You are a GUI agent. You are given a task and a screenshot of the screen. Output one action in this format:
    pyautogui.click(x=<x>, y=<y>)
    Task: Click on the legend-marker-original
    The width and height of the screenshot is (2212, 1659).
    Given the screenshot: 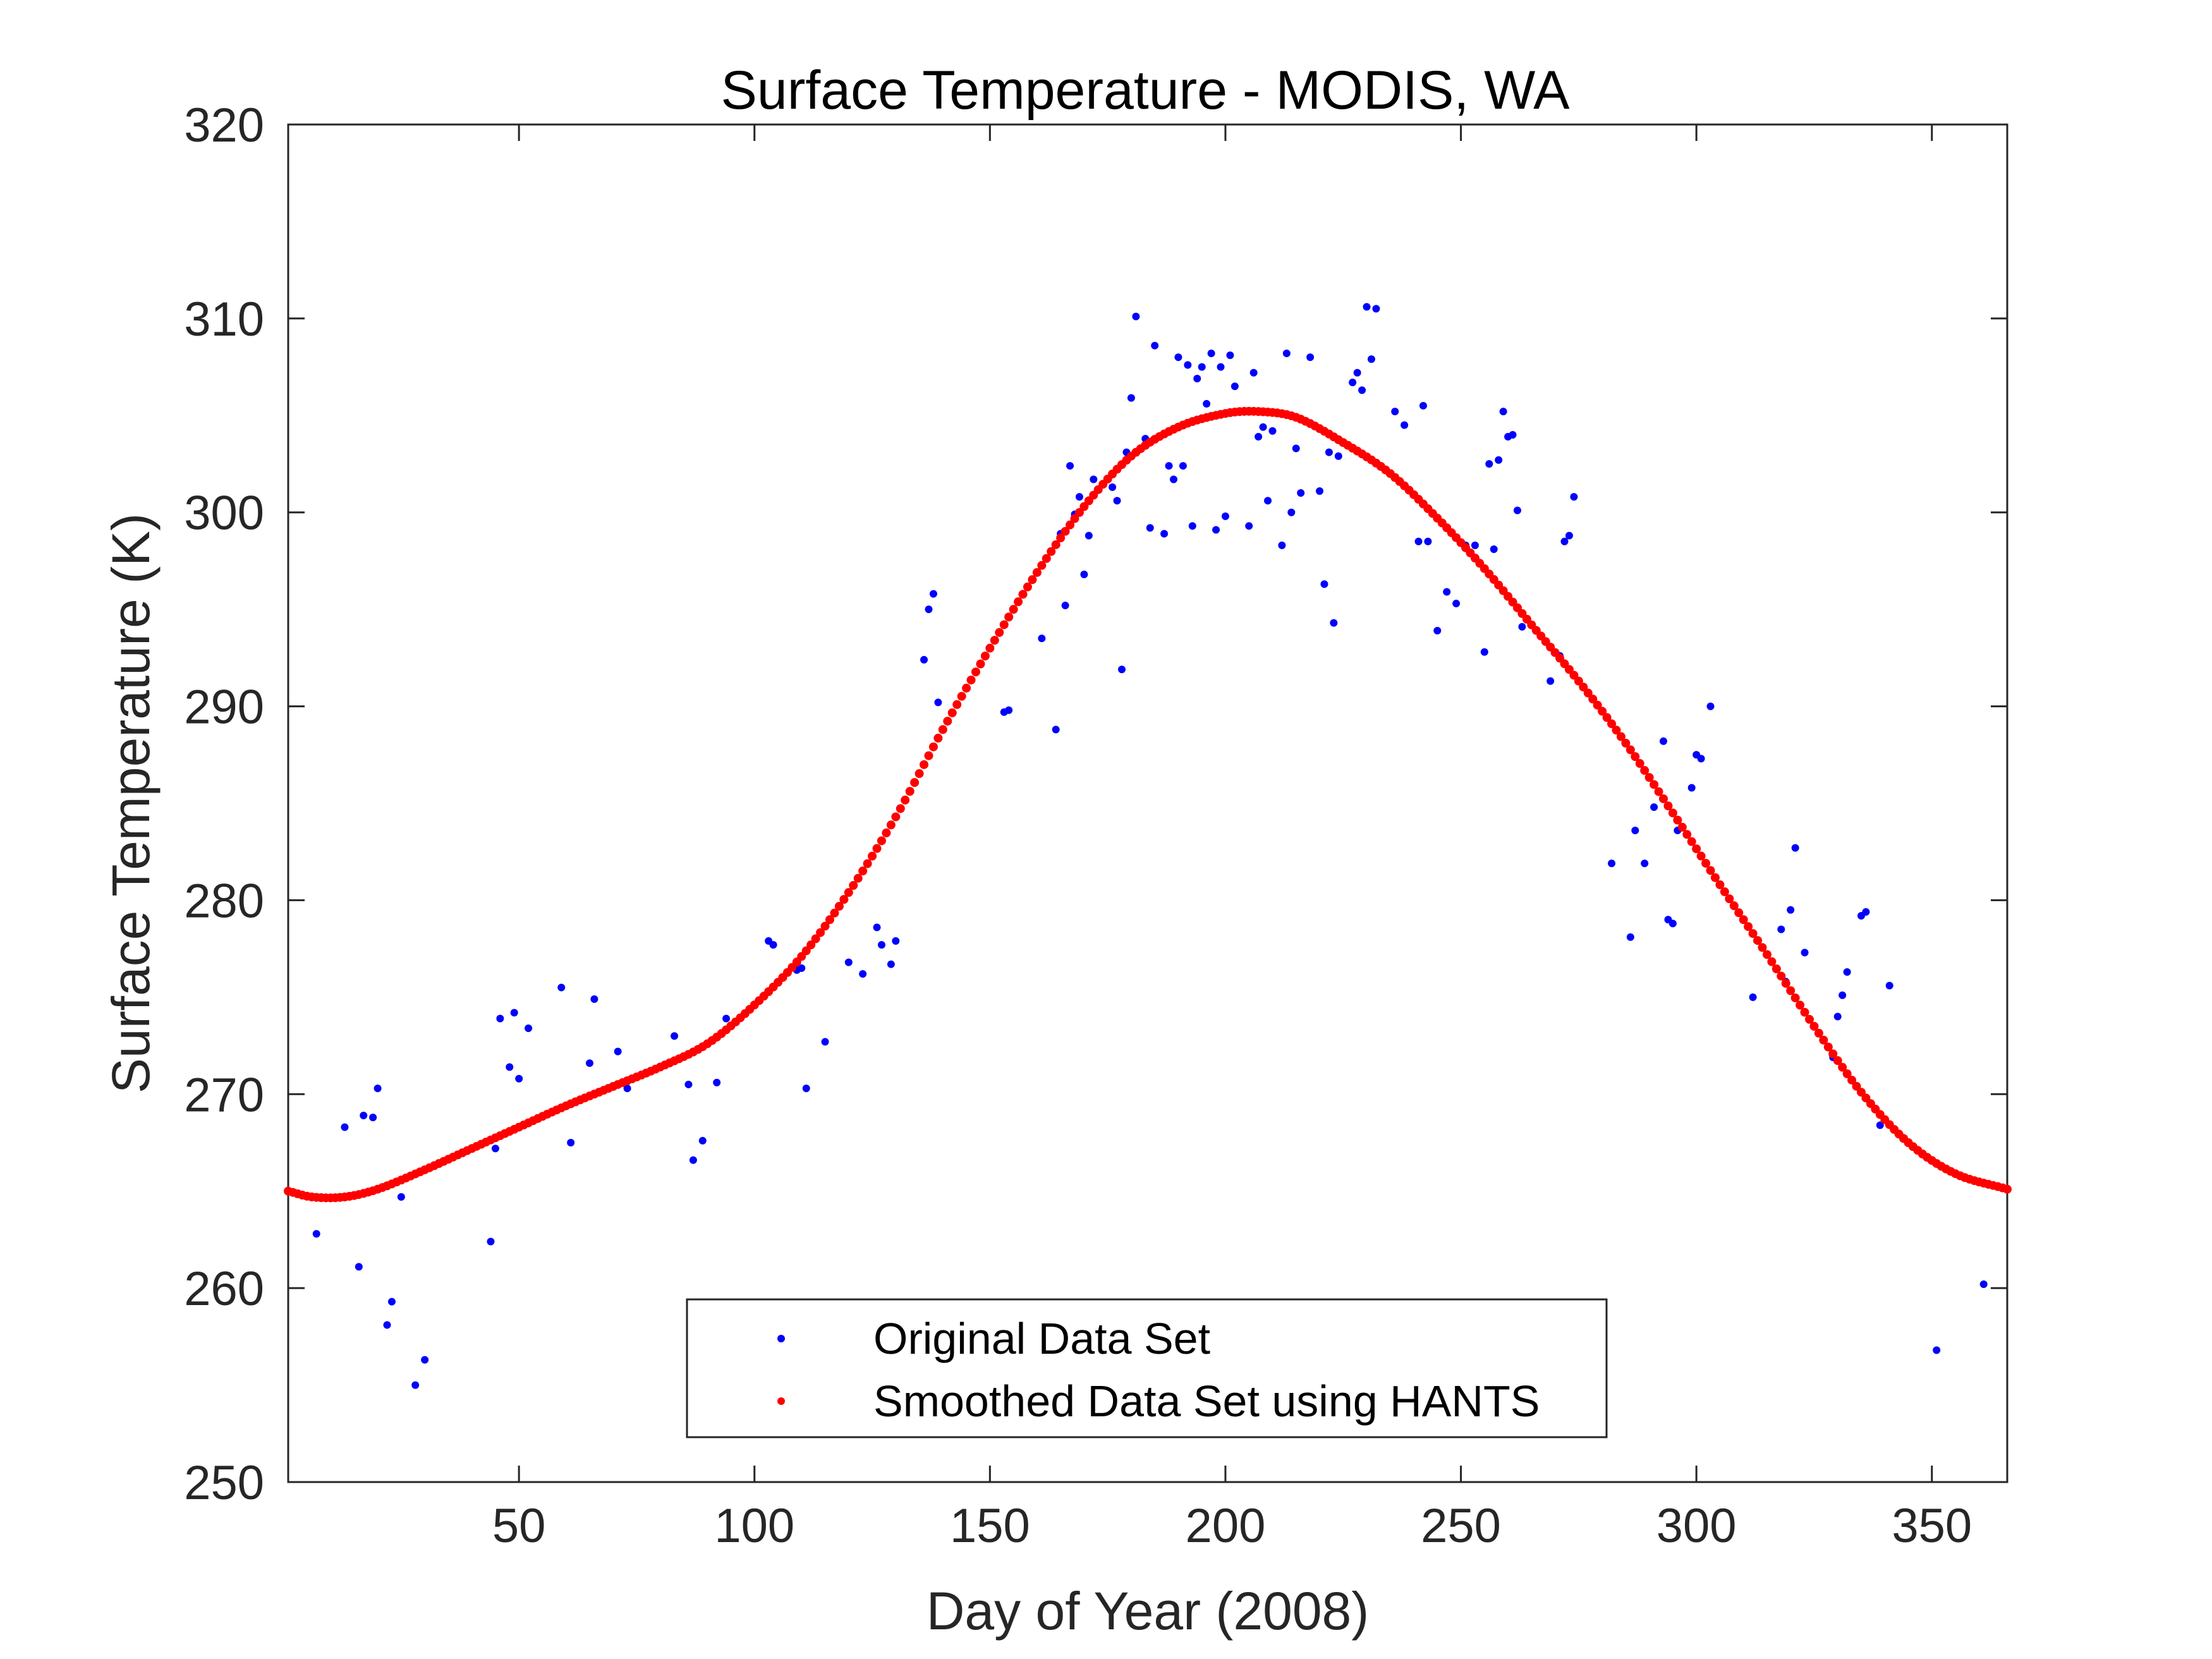 What is the action you would take?
    pyautogui.click(x=781, y=1339)
    